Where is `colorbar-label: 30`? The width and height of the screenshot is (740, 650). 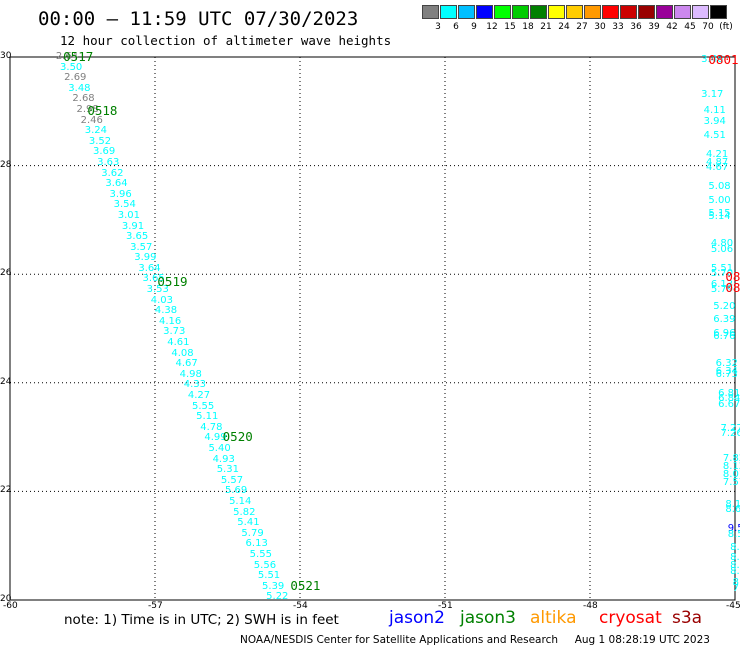
colorbar-label: 30 is located at coordinates (600, 27).